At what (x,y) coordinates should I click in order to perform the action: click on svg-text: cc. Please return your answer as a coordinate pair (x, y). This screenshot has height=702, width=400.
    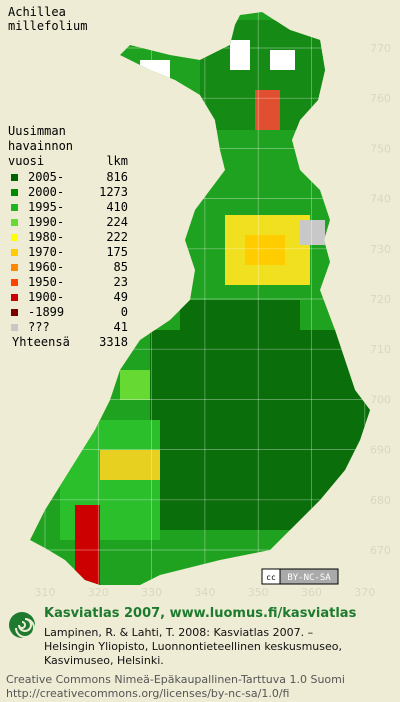
    Looking at the image, I should click on (271, 577).